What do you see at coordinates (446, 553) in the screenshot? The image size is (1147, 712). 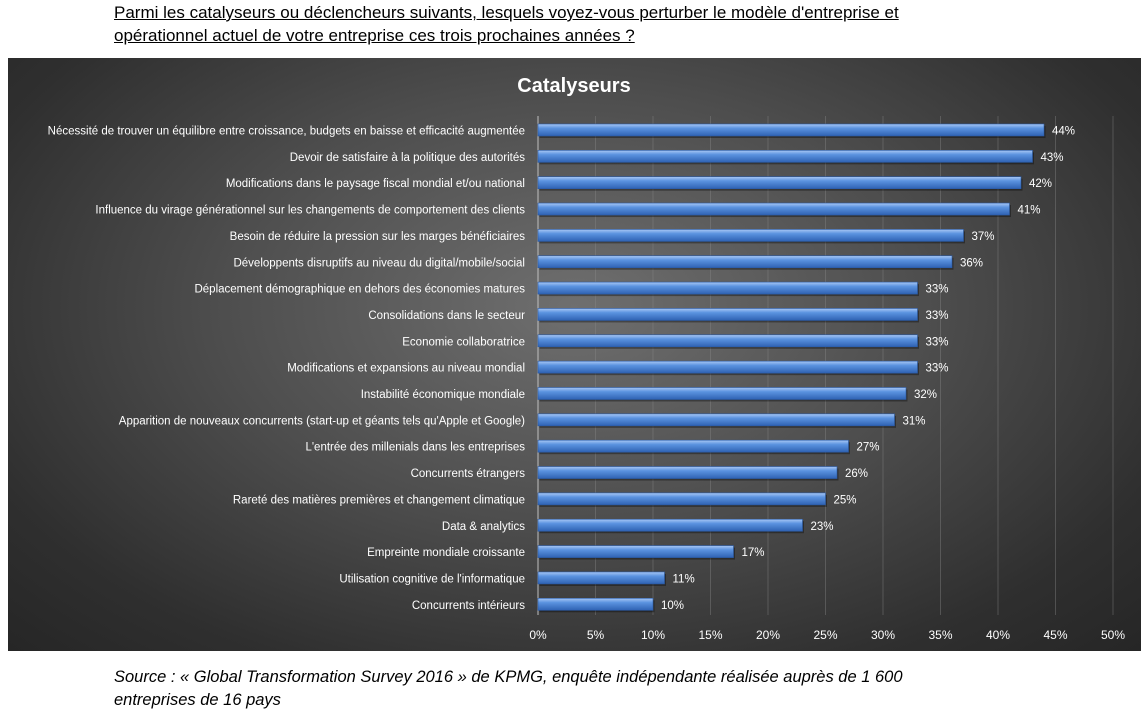 I see `category-label: Empreinte mondiale croissante` at bounding box center [446, 553].